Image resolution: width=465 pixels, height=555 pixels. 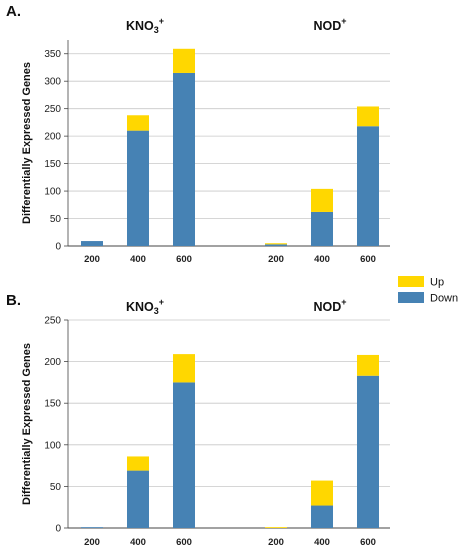 What do you see at coordinates (428, 290) in the screenshot?
I see `legend: Up Down` at bounding box center [428, 290].